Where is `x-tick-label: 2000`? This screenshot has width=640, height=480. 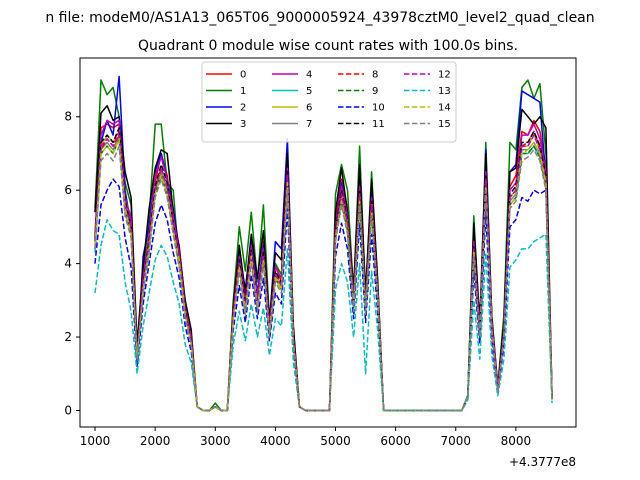 x-tick-label: 2000 is located at coordinates (155, 441).